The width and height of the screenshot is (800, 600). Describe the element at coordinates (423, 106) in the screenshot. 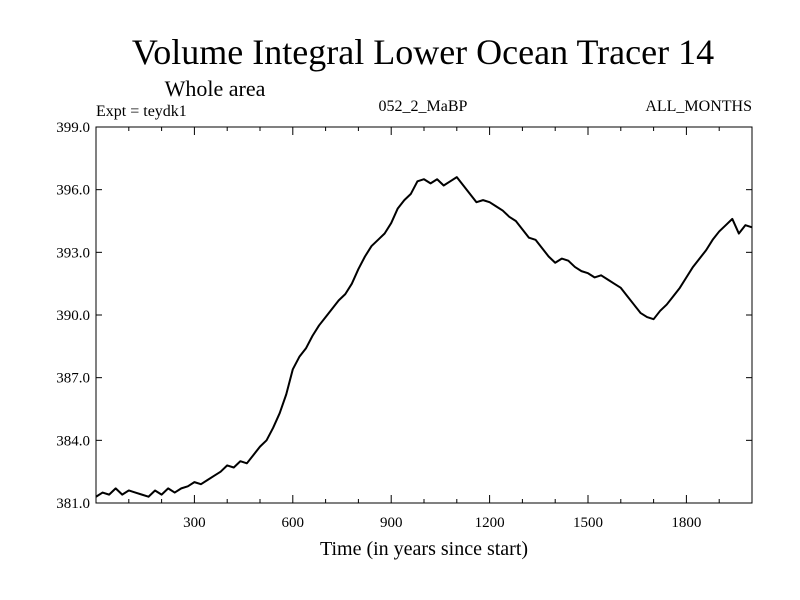

I see `period-label: 052_2_MaBP` at that location.